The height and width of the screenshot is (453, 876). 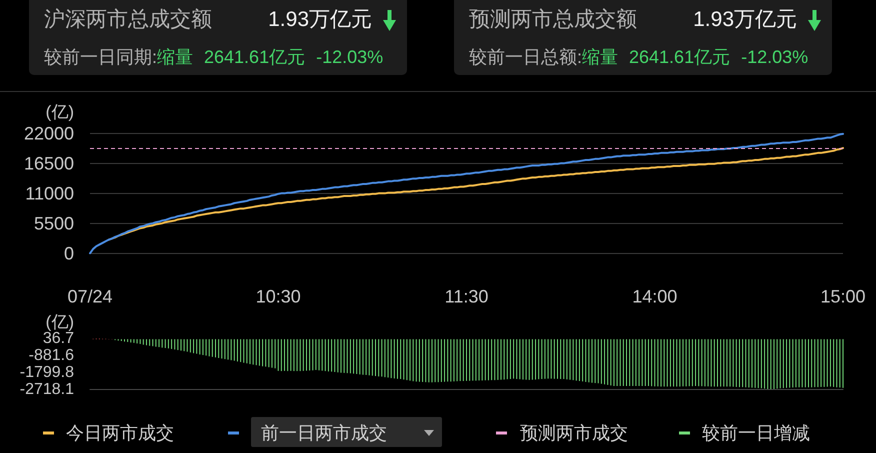 What do you see at coordinates (553, 20) in the screenshot?
I see `text: 预测两市总成交额` at bounding box center [553, 20].